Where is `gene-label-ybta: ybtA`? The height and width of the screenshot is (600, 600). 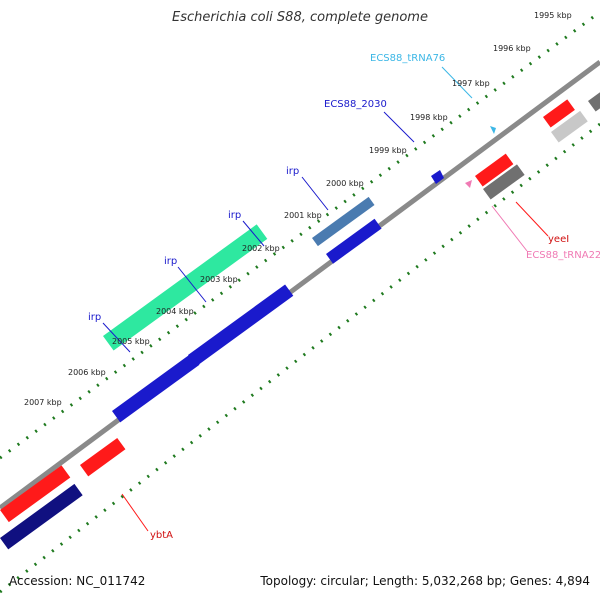
gene-label-ybta: ybtA is located at coordinates (161, 535).